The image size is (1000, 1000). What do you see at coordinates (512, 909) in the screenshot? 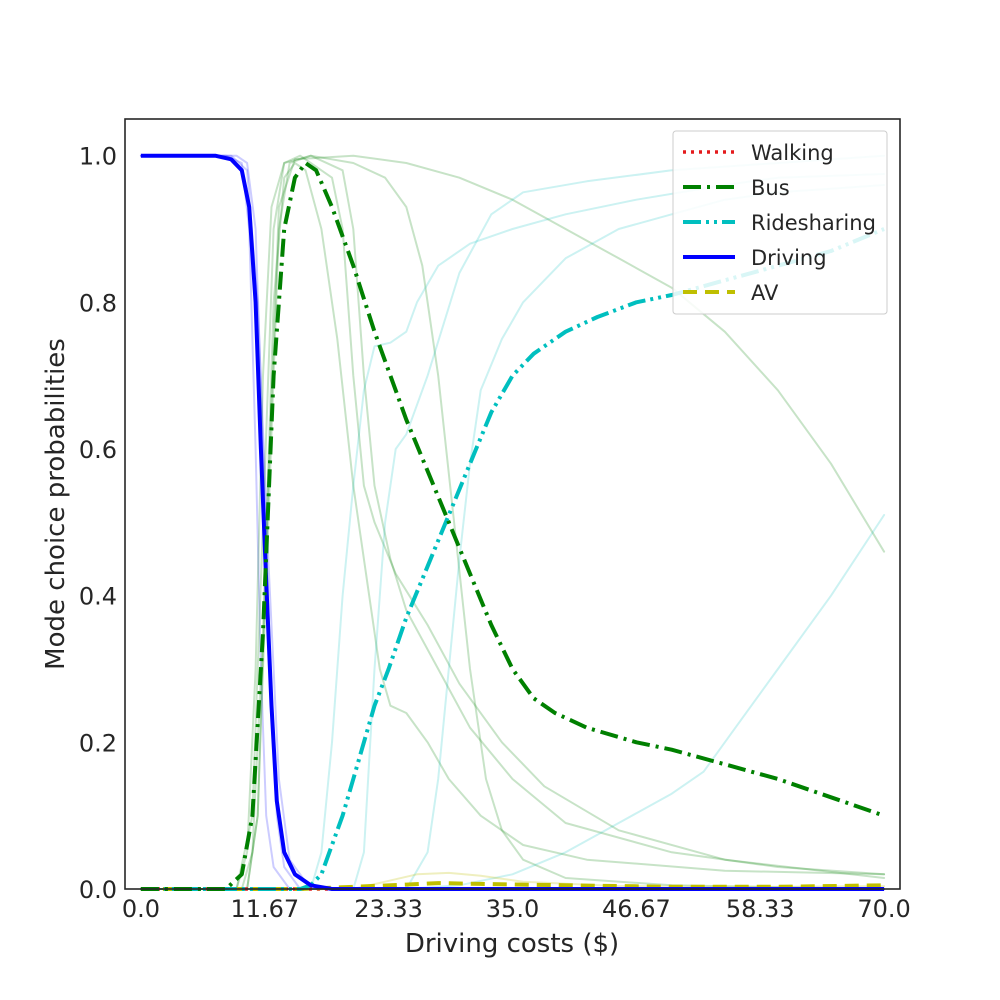
I see `x-tick-label: 35.0` at bounding box center [512, 909].